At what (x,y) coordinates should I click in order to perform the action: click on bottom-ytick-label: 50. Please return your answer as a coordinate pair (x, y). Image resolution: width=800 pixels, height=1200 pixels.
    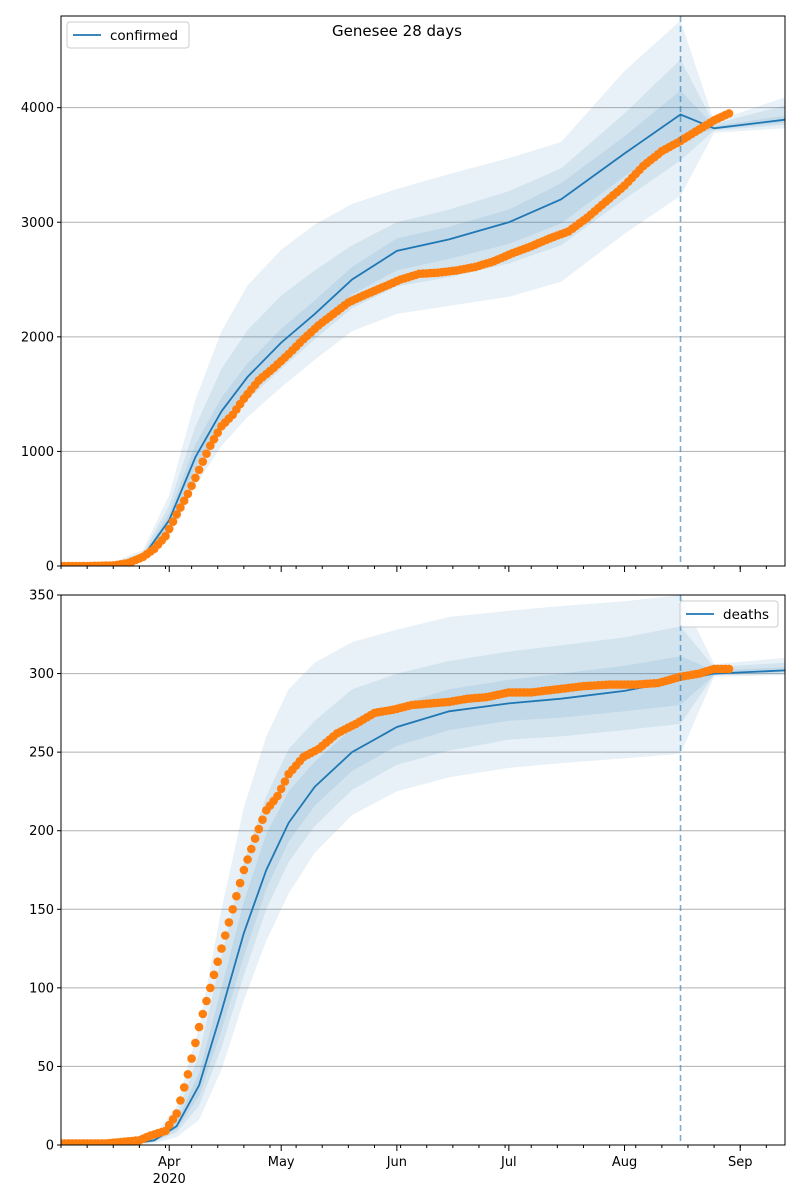
    Looking at the image, I should click on (45, 1067).